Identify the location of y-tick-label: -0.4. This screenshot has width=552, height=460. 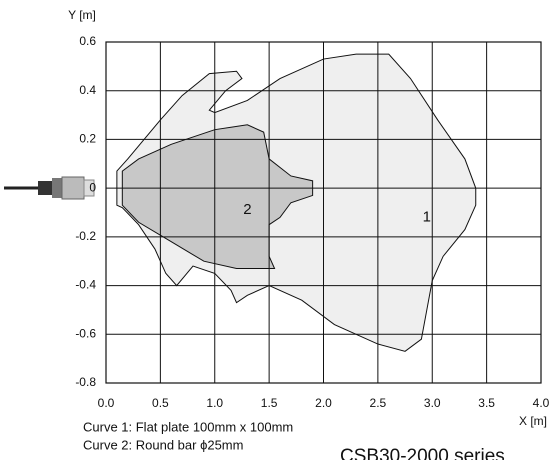
(85, 285).